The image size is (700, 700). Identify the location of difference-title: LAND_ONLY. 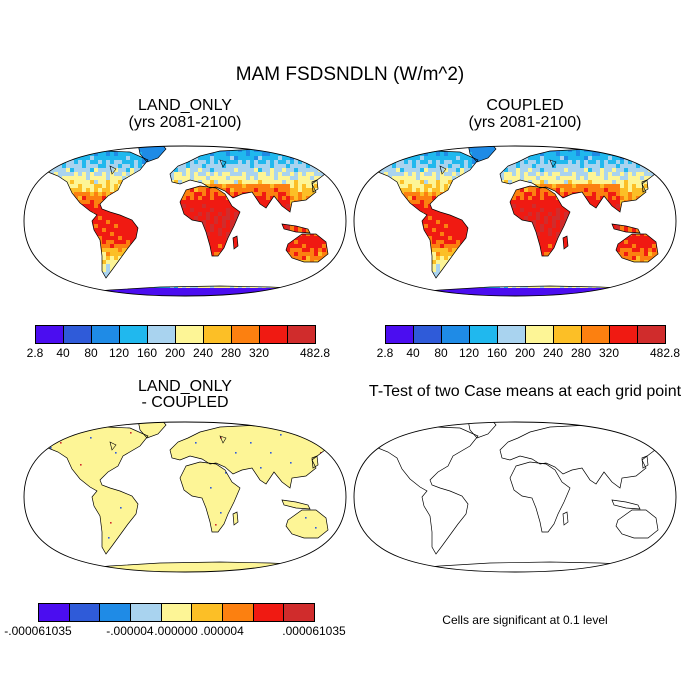
(185, 386).